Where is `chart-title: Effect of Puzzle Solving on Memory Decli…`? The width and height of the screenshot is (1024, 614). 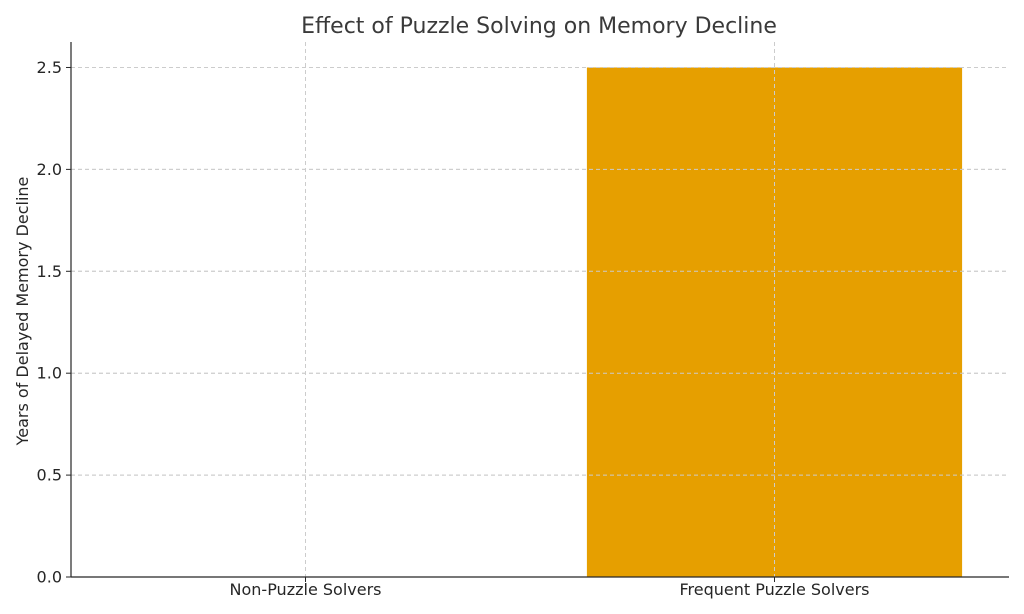
chart-title: Effect of Puzzle Solving on Memory Decli… is located at coordinates (539, 26).